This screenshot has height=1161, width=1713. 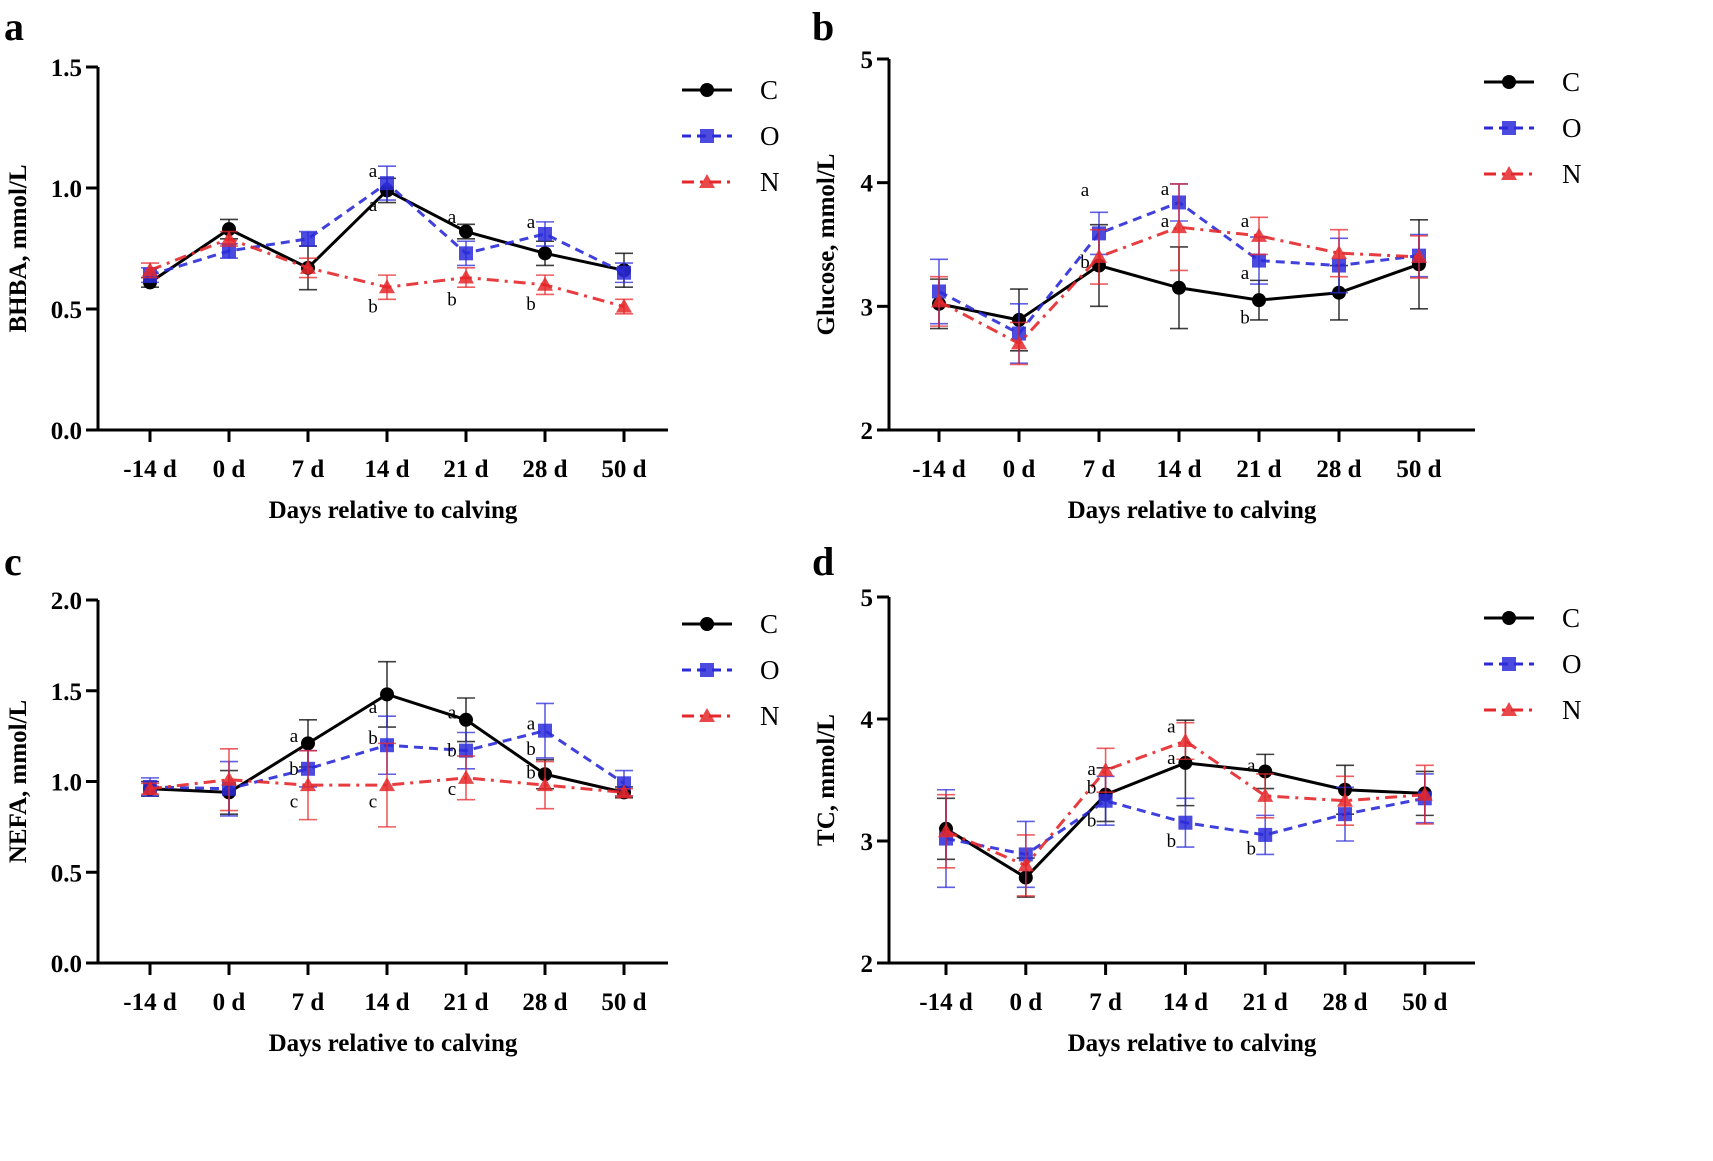 What do you see at coordinates (867, 431) in the screenshot?
I see `y-tick-label: 2` at bounding box center [867, 431].